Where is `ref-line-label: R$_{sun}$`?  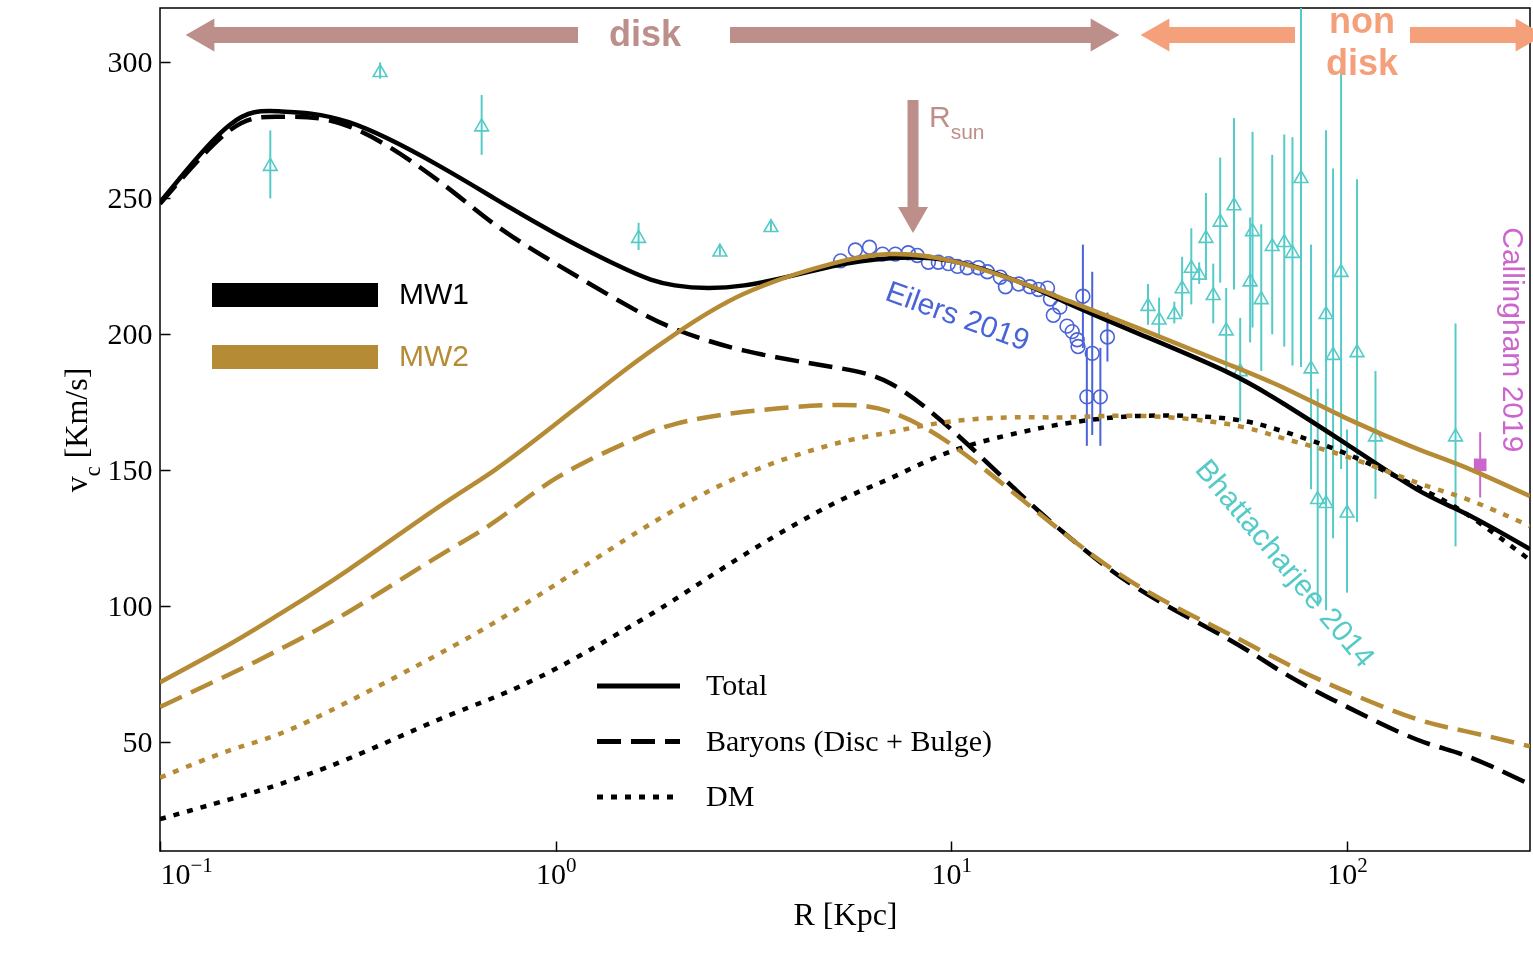
ref-line-label: R$_{sun}$ is located at coordinates (957, 121).